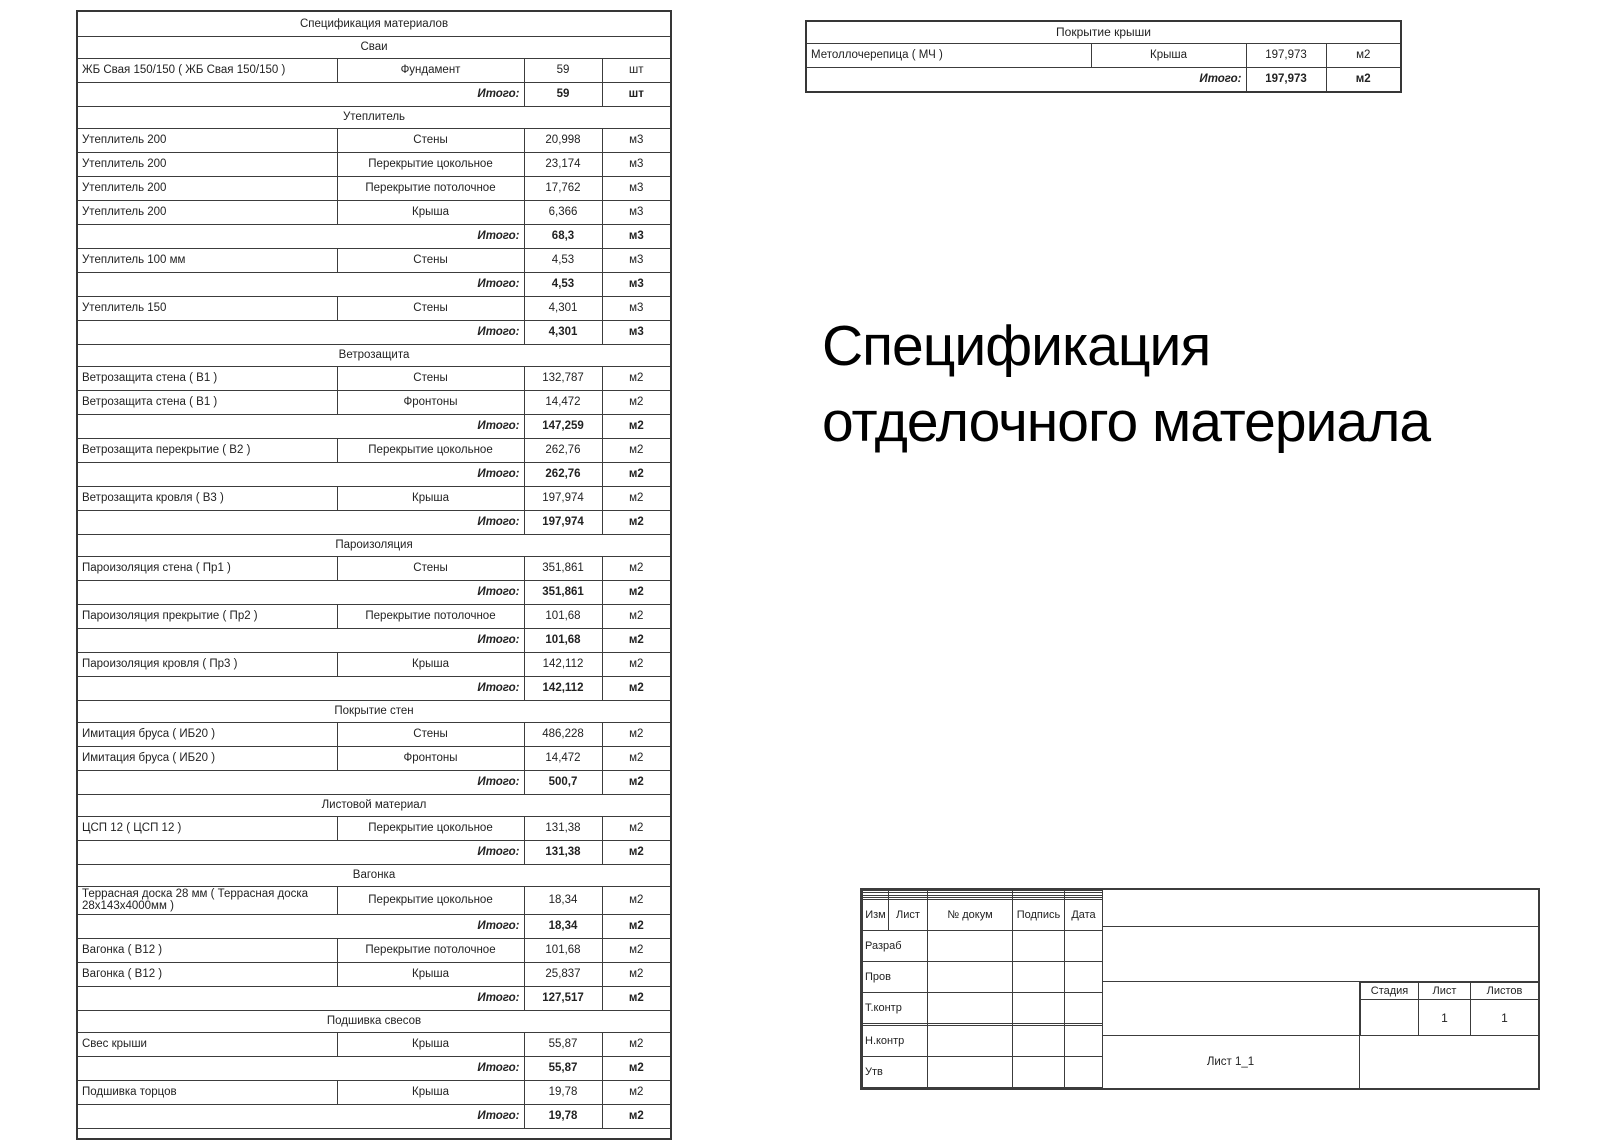 This screenshot has width=1600, height=1140. What do you see at coordinates (207, 974) in the screenshot?
I see `material-name: Вагонка ( В12 )` at bounding box center [207, 974].